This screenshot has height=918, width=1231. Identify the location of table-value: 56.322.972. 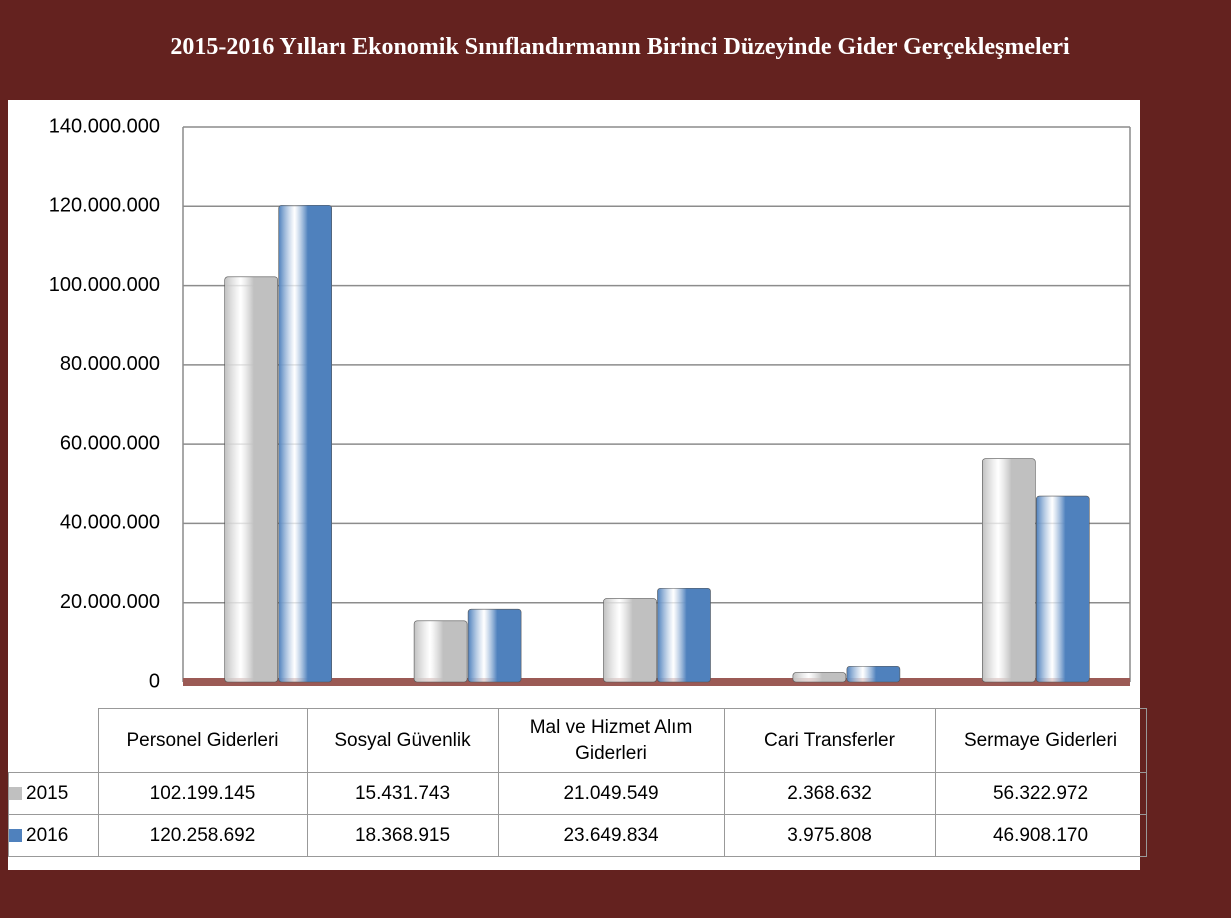
(1040, 793).